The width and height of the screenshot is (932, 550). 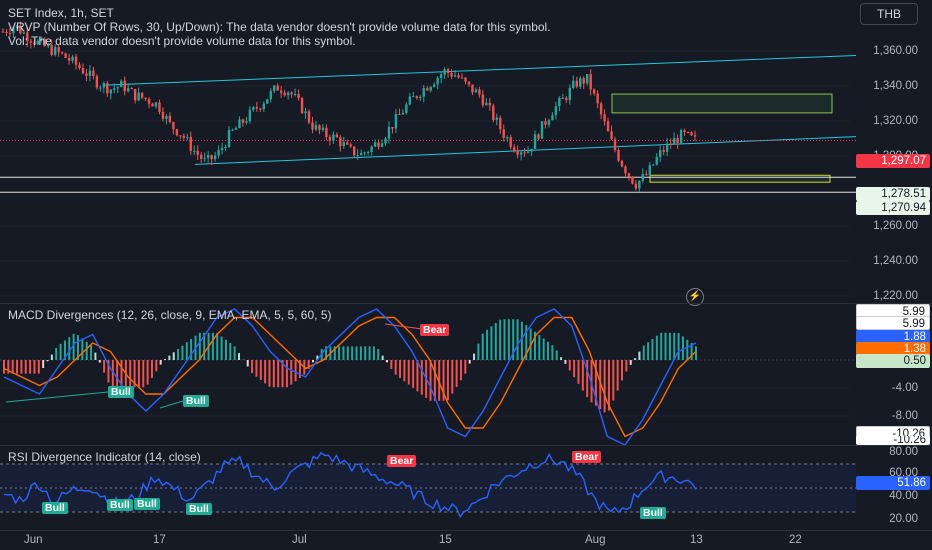 What do you see at coordinates (722, 103) in the screenshot?
I see `supply-zone` at bounding box center [722, 103].